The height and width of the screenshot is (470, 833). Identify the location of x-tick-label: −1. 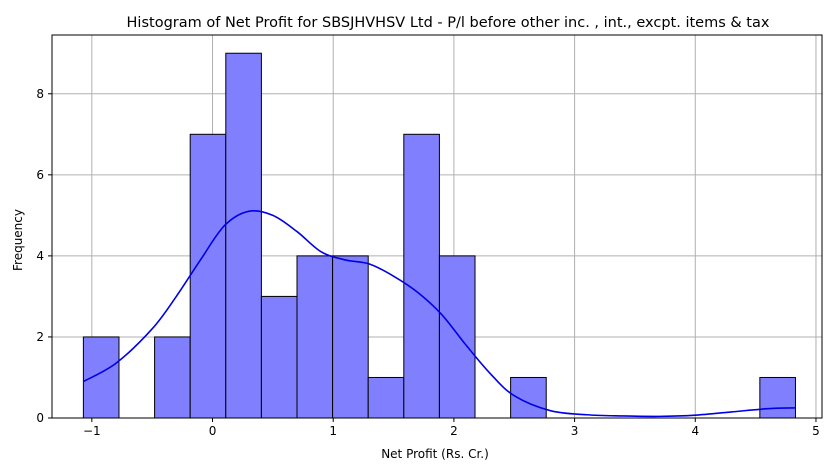
(92, 431).